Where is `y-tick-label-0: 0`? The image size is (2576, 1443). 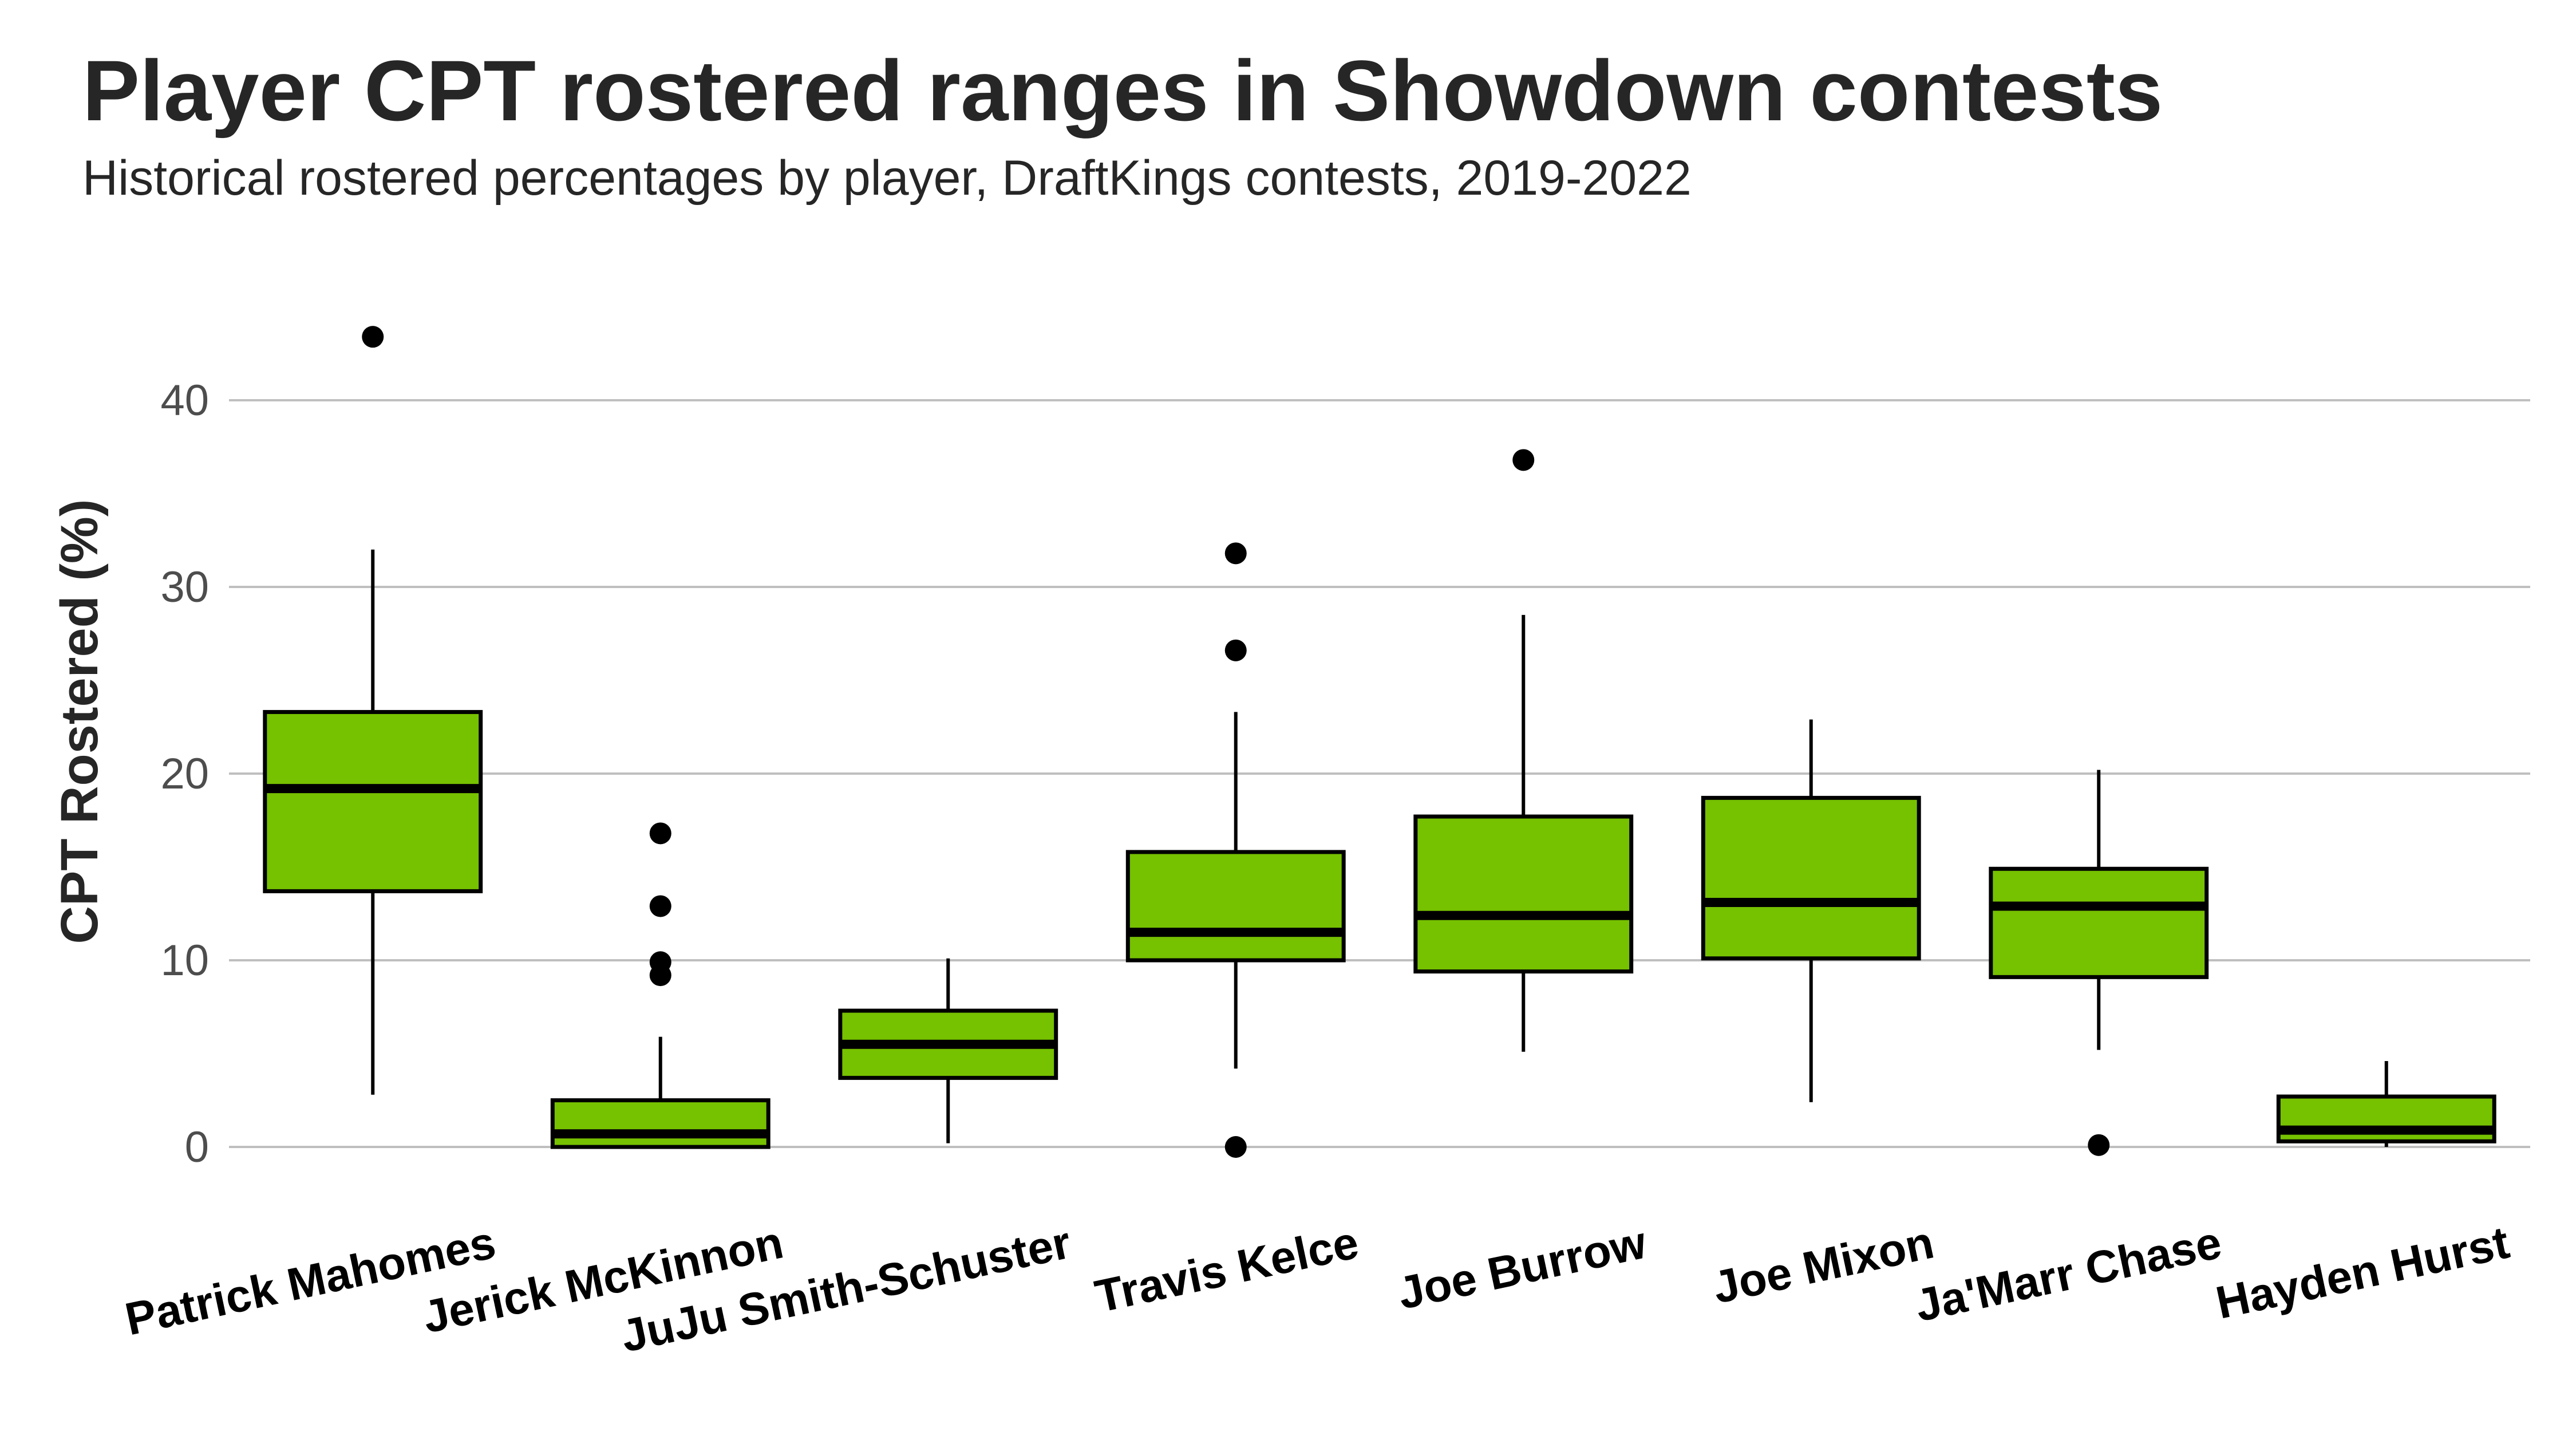 y-tick-label-0: 0 is located at coordinates (197, 1147).